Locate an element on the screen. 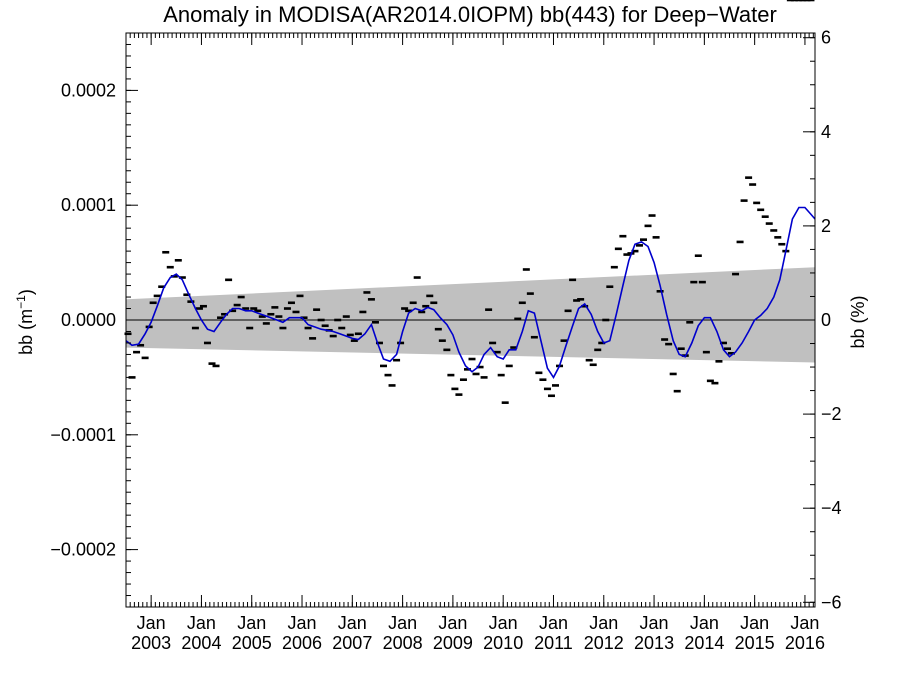 The height and width of the screenshot is (675, 900). x-tick-label-year: 2010 is located at coordinates (503, 643).